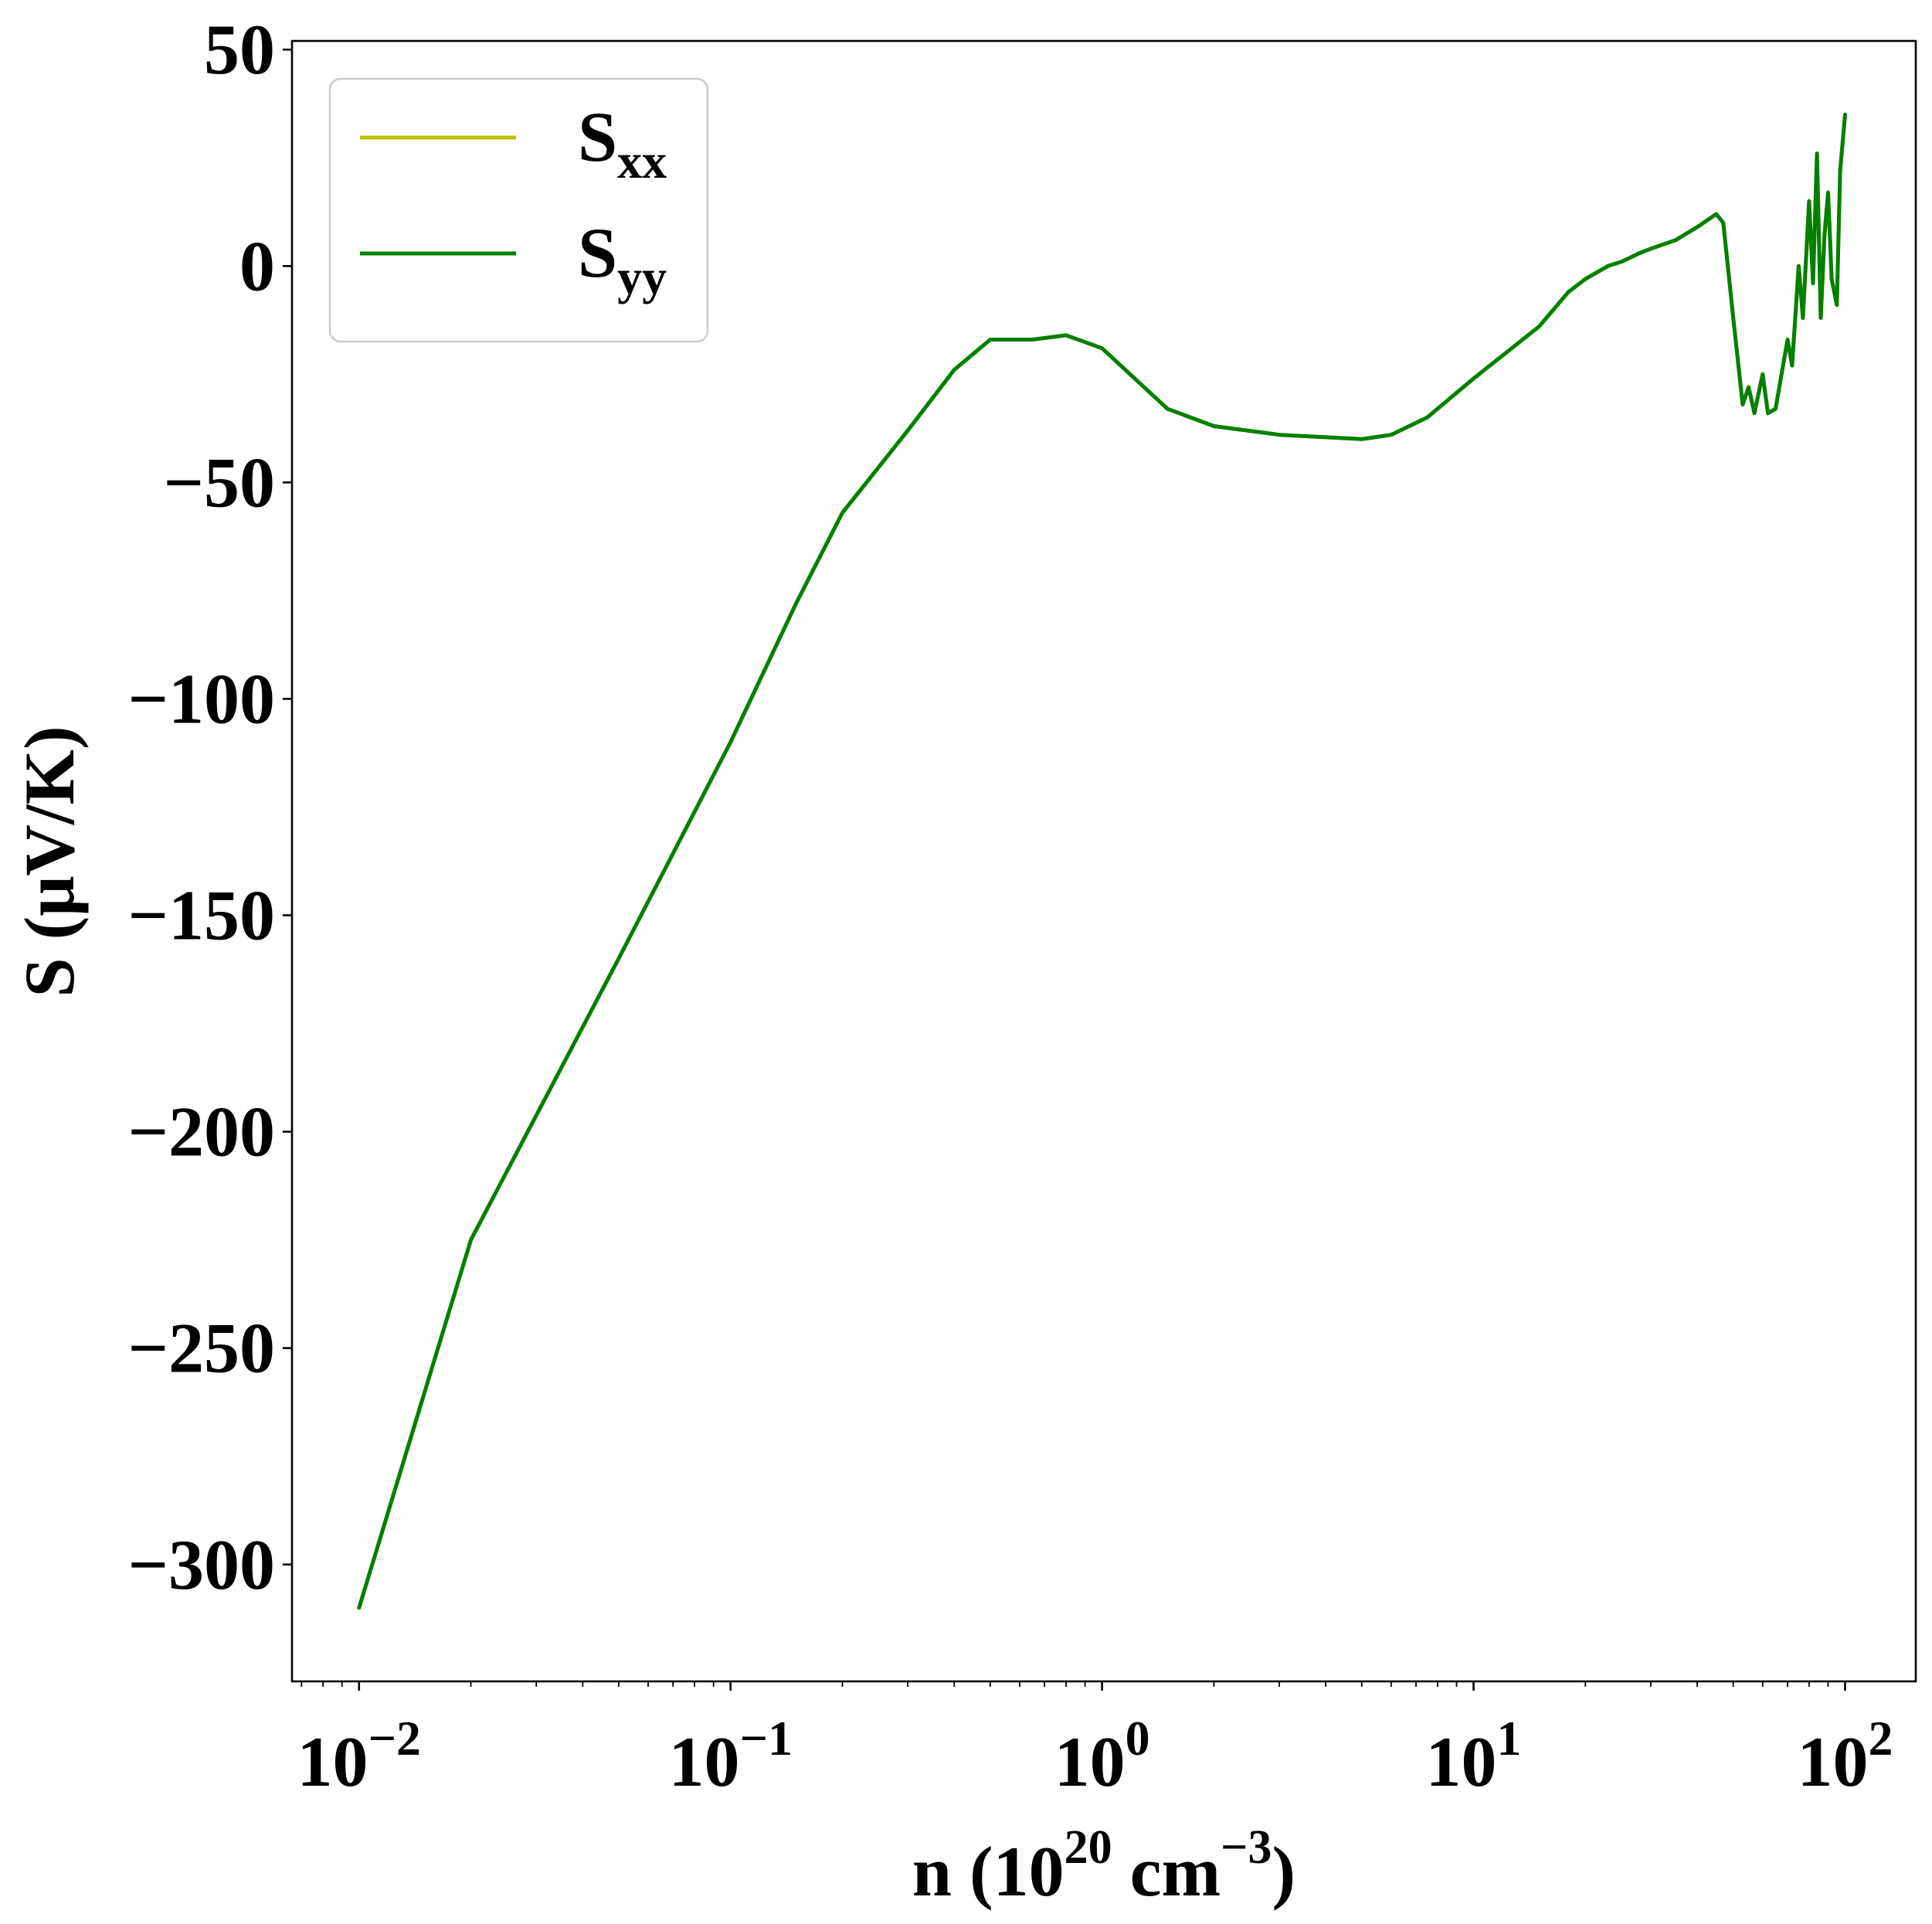 This screenshot has width=1932, height=1924. What do you see at coordinates (202, 1564) in the screenshot?
I see `y-tick-label: −300` at bounding box center [202, 1564].